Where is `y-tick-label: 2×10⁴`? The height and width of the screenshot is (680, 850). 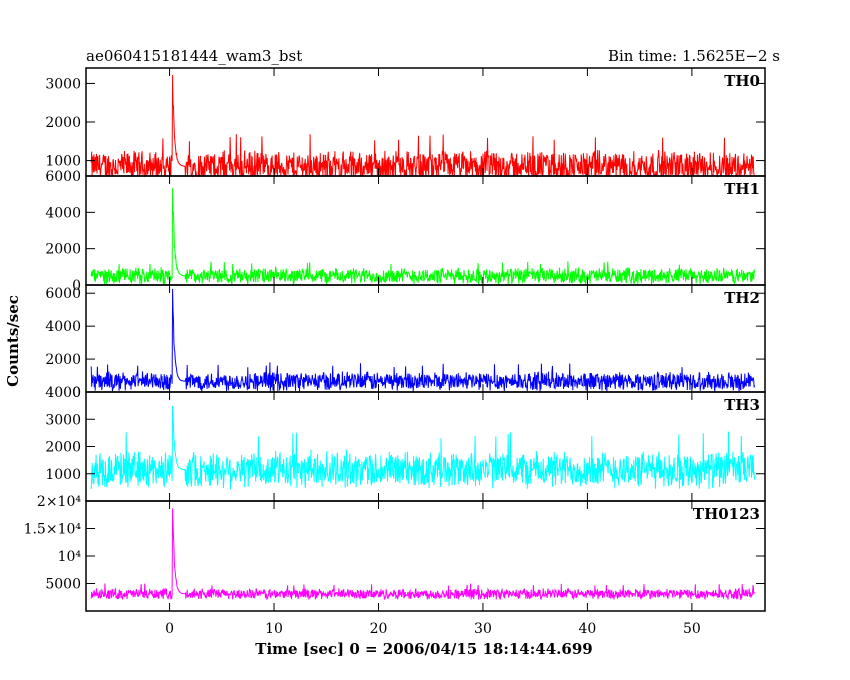 y-tick-label: 2×10⁴ is located at coordinates (59, 502).